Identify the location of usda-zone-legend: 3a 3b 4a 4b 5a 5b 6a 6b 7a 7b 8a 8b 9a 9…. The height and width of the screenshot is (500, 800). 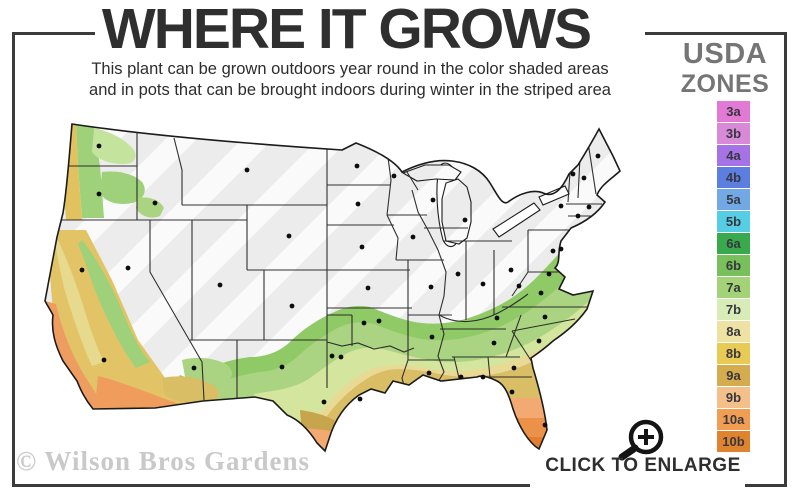
(733, 277).